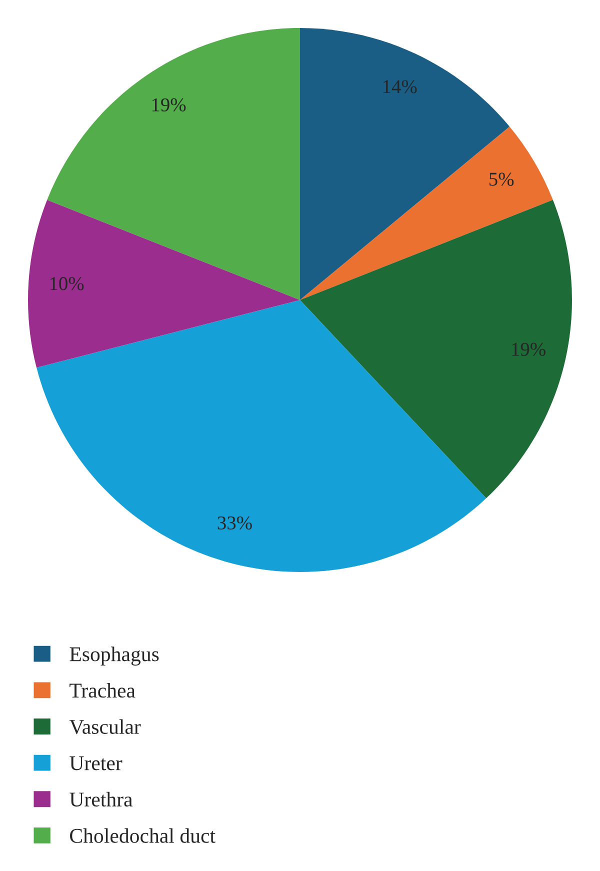 This screenshot has width=600, height=871. I want to click on legend-label: Ureter, so click(96, 763).